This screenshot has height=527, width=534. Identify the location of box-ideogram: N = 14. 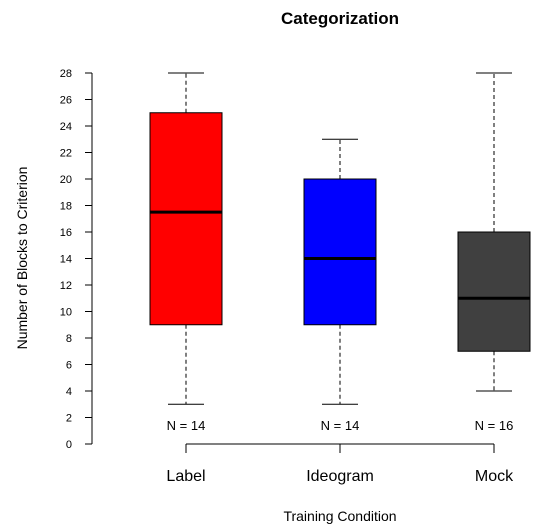
(340, 285).